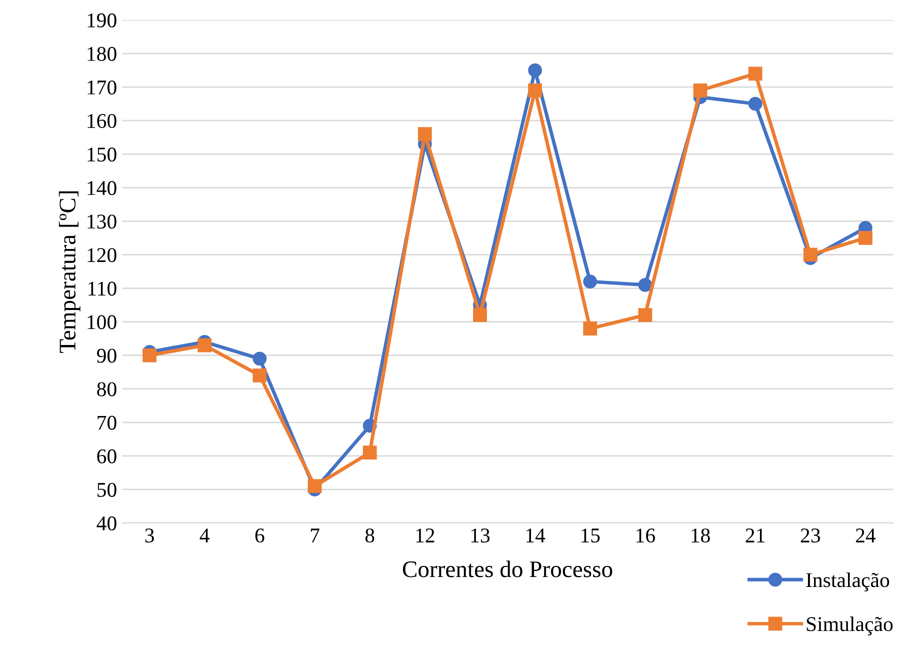 The image size is (908, 650). I want to click on x-tick-label: 12, so click(425, 535).